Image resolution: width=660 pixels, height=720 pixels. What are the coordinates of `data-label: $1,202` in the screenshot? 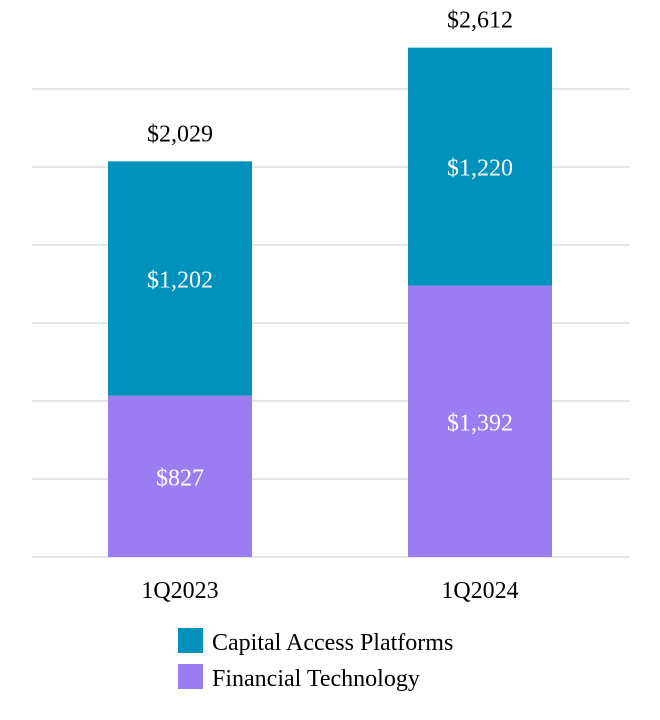 It's located at (180, 281).